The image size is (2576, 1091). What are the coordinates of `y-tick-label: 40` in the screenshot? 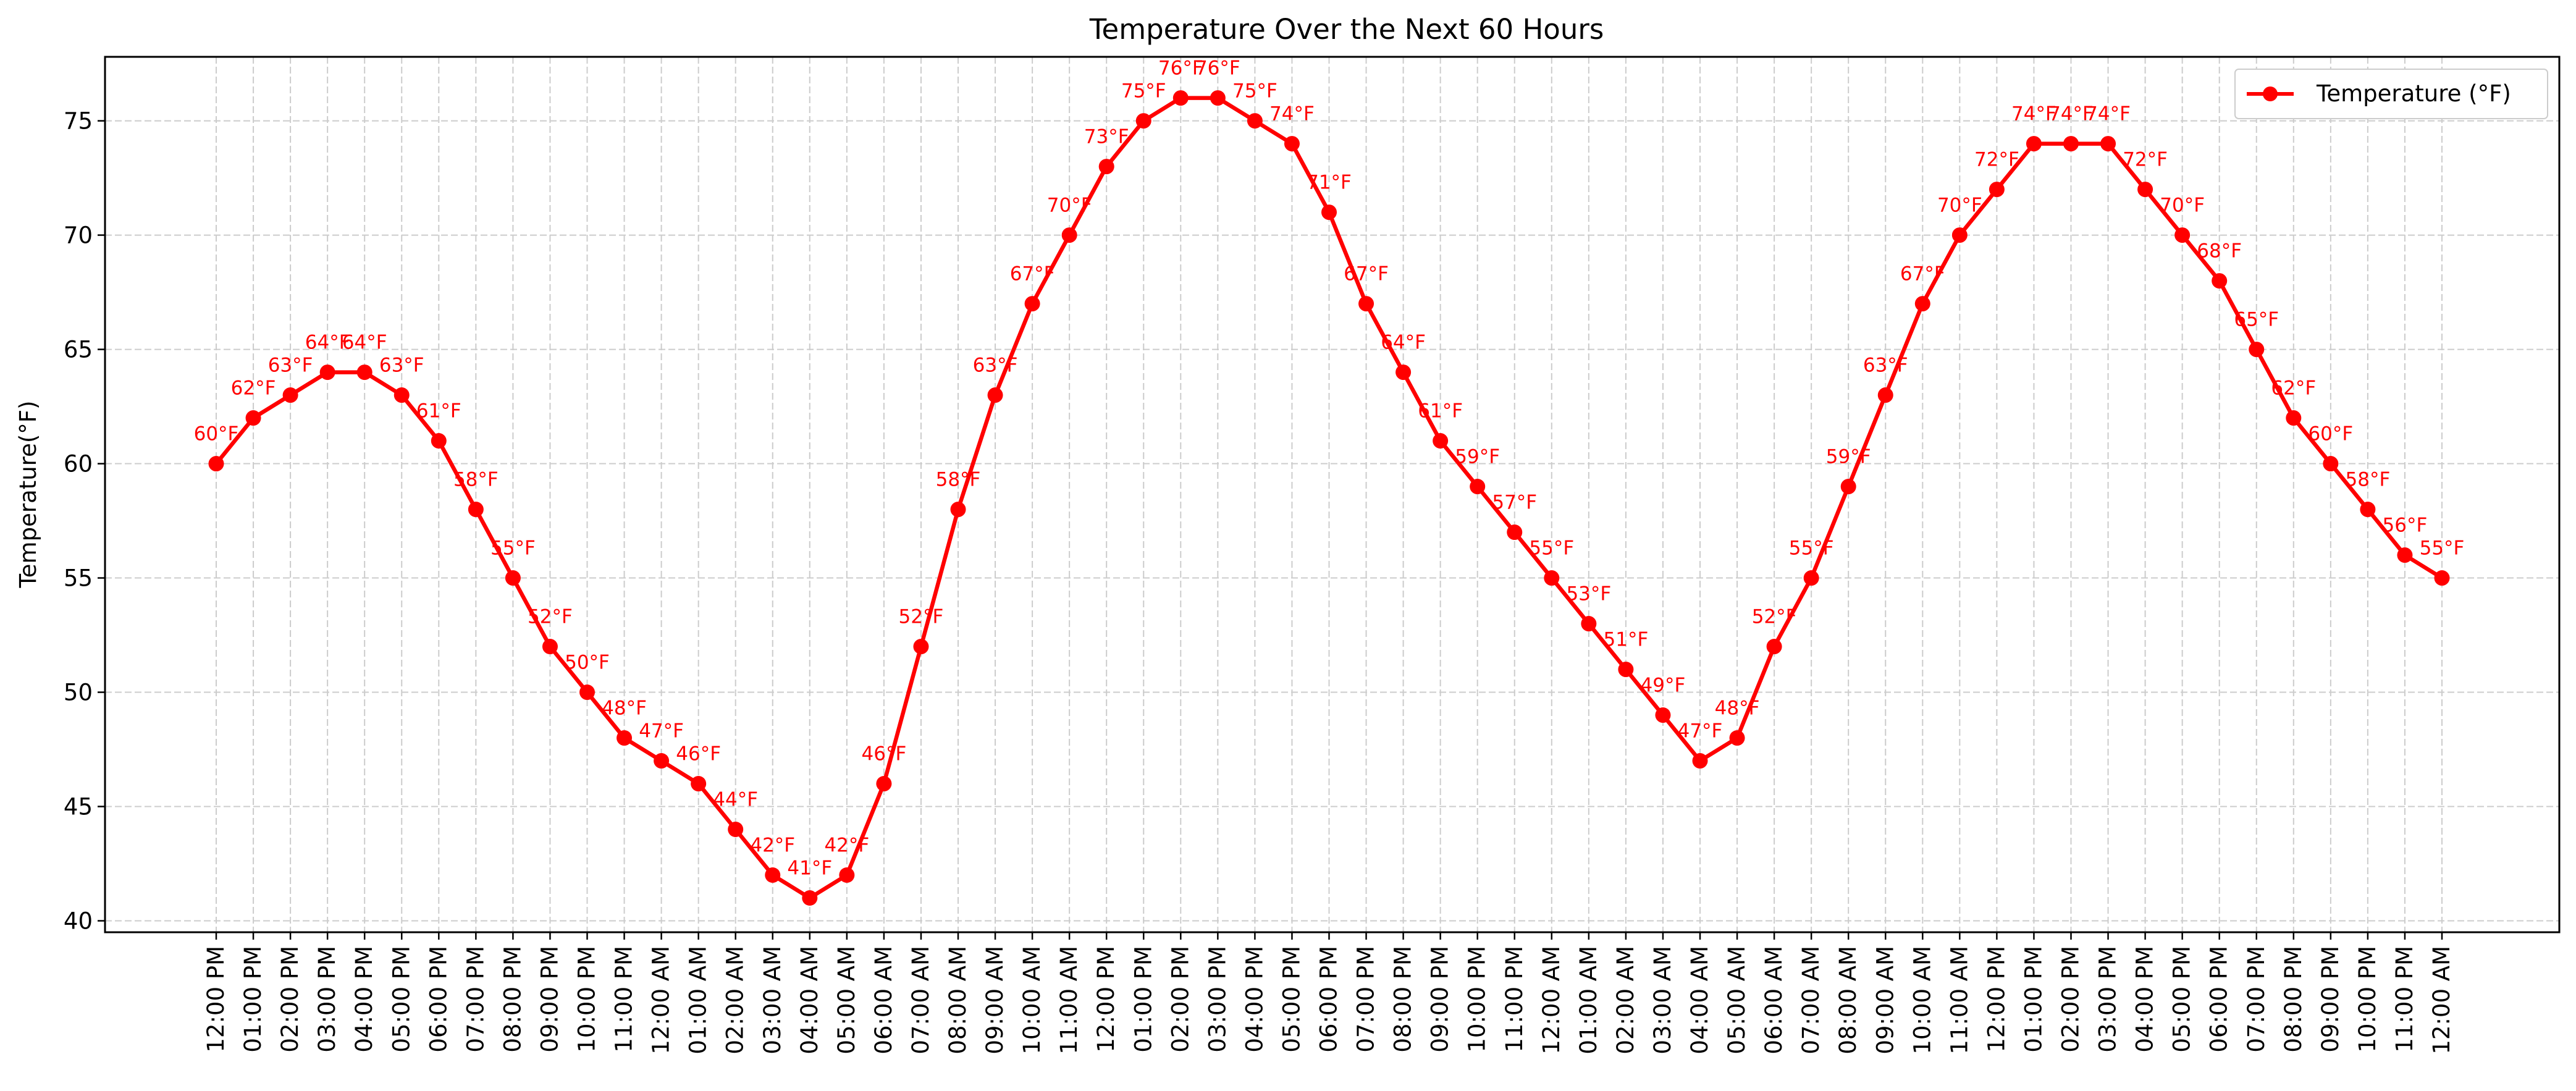 It's located at (78, 921).